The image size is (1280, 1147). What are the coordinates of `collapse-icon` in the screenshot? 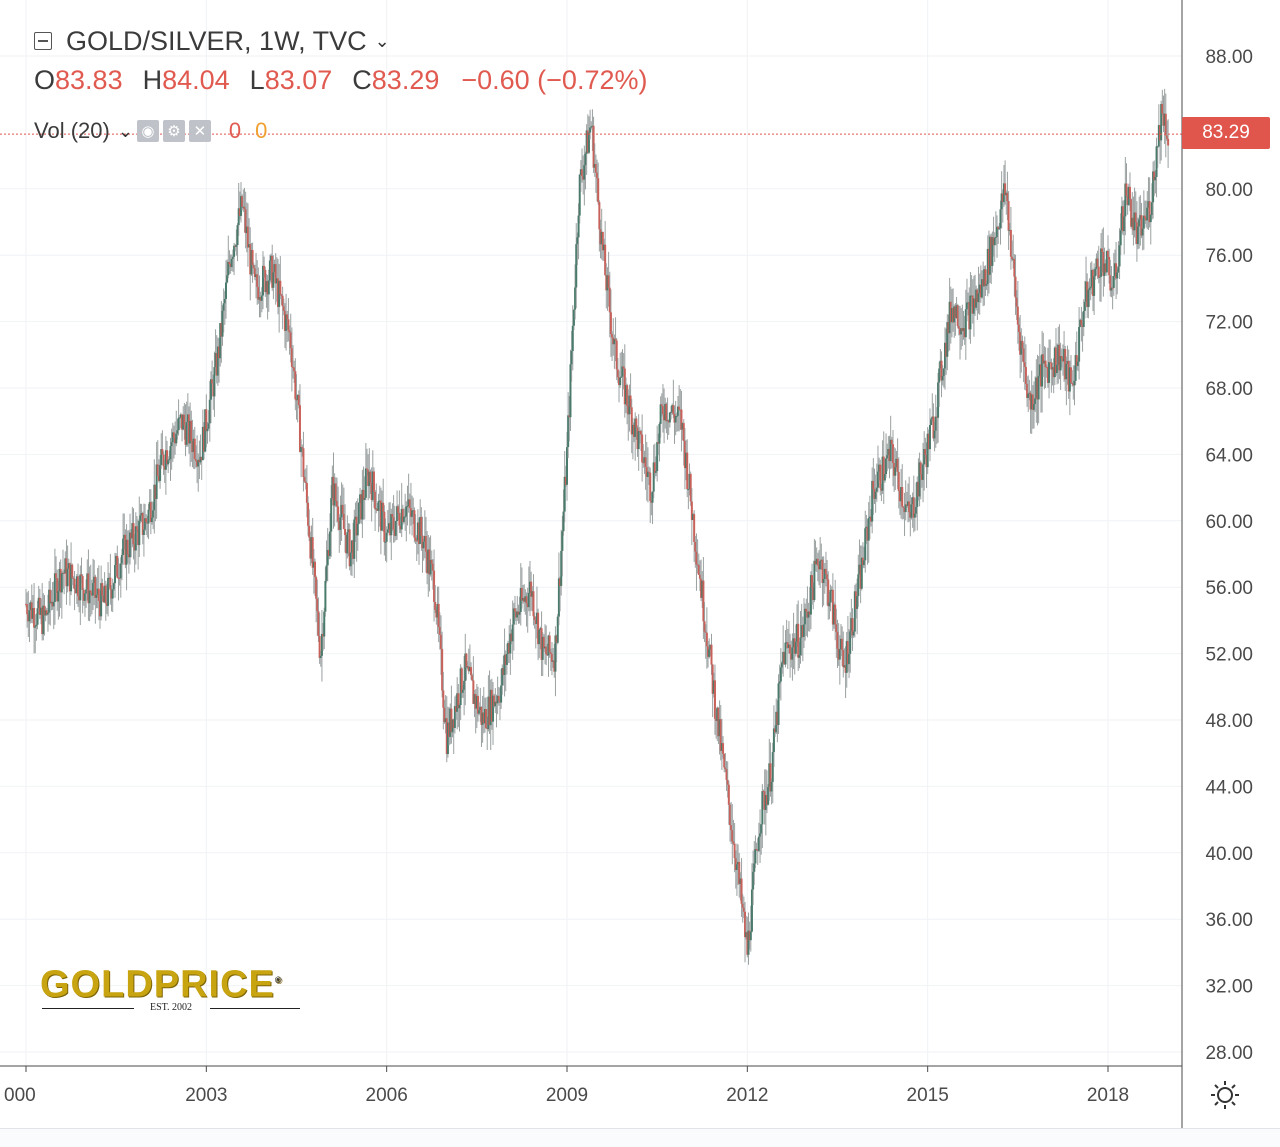 It's located at (43, 41).